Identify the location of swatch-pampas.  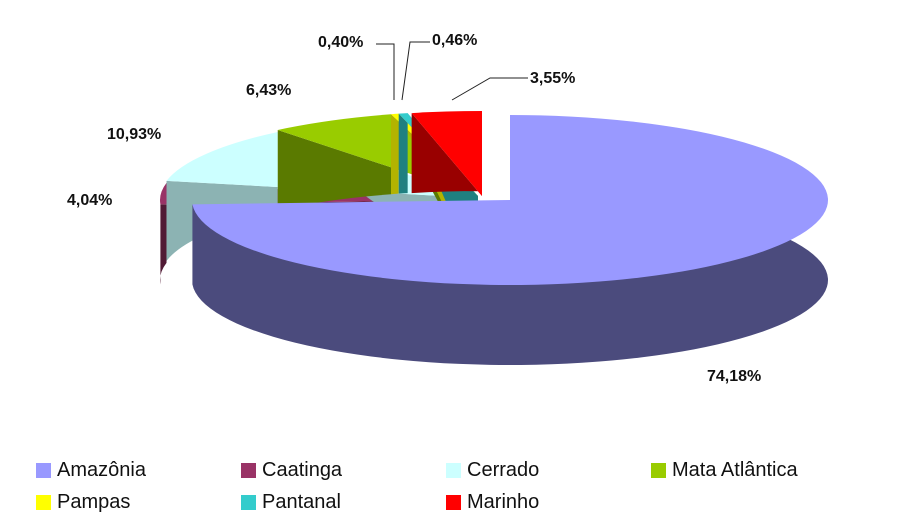
(43, 502).